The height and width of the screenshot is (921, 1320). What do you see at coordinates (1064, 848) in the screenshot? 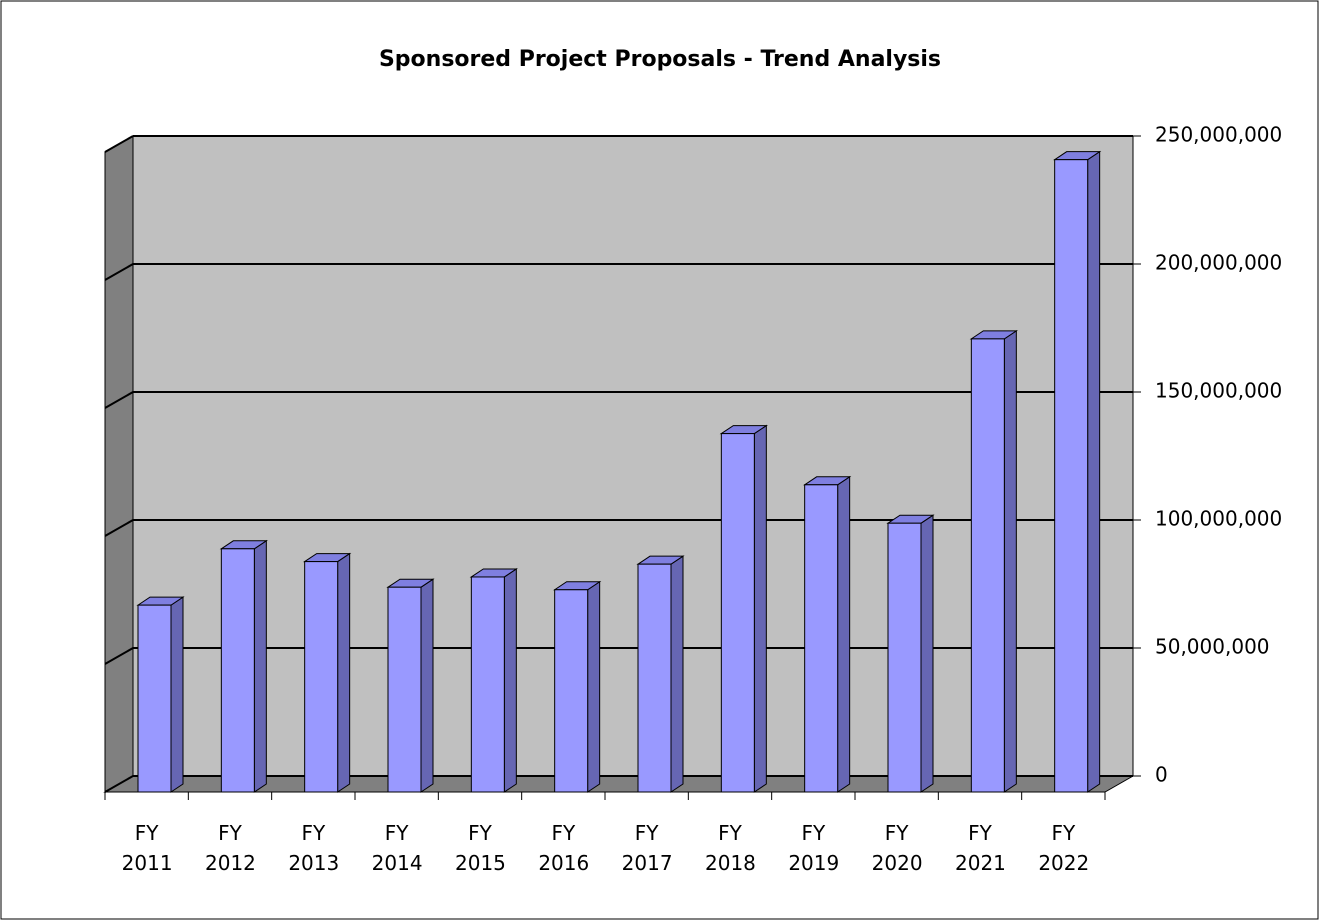
I see `x-tick-label: FY 2022` at bounding box center [1064, 848].